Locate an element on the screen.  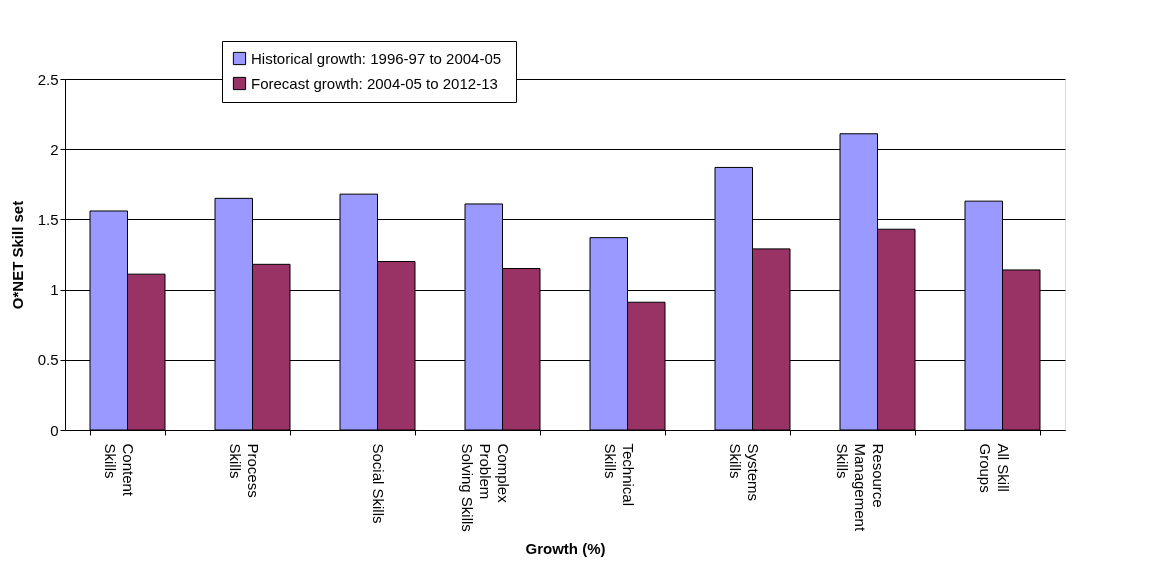
y-tick-label: 2.5 is located at coordinates (48, 79).